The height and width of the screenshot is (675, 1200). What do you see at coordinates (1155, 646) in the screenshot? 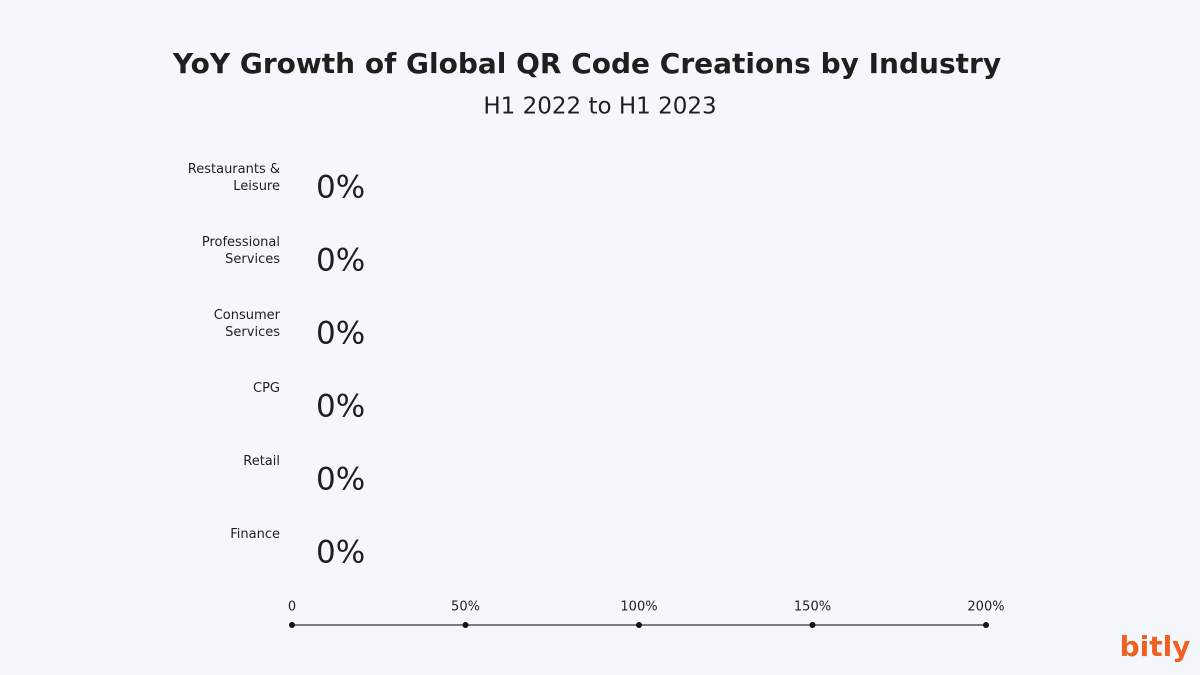
I see `logo: bitly` at bounding box center [1155, 646].